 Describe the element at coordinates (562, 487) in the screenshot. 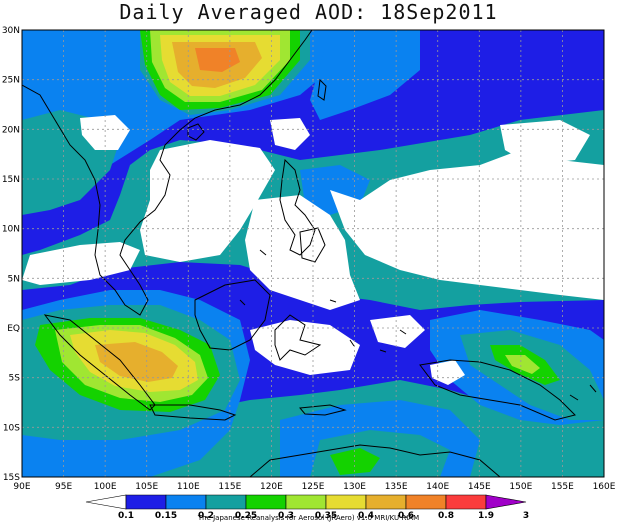

I see `lon-tick-label: 155E` at that location.